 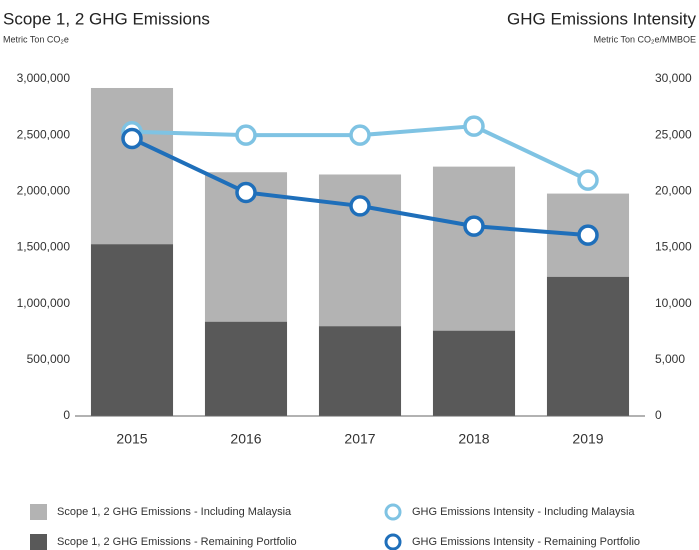 What do you see at coordinates (44, 134) in the screenshot?
I see `y-tick-label: 2,500,000` at bounding box center [44, 134].